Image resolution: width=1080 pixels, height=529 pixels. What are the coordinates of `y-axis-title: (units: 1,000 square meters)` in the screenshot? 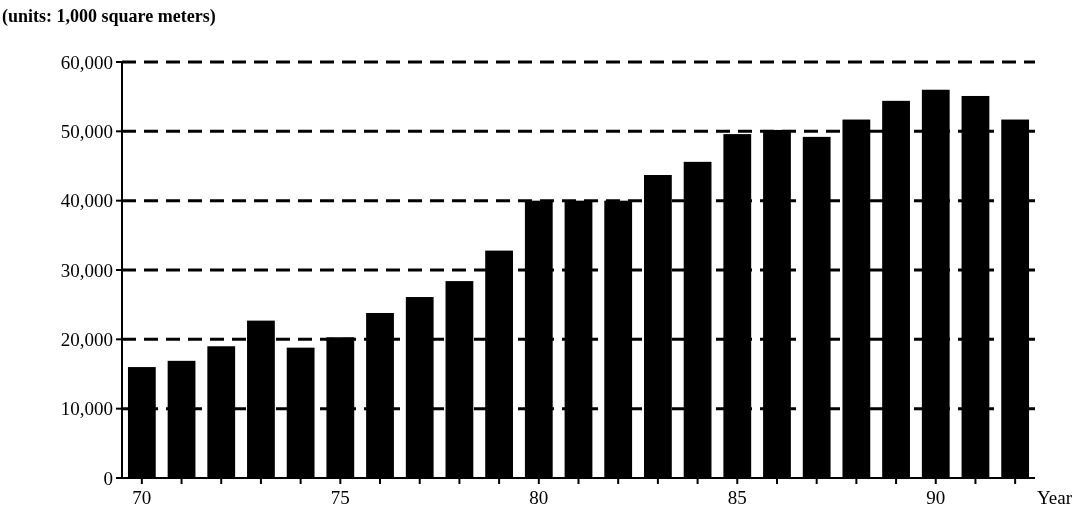 It's located at (109, 16).